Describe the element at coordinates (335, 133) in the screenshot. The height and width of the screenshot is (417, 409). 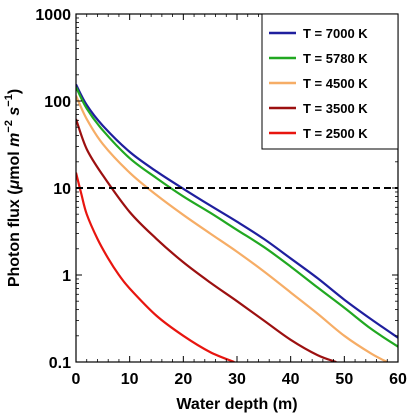
I see `legend-label: T = 2500 K` at that location.